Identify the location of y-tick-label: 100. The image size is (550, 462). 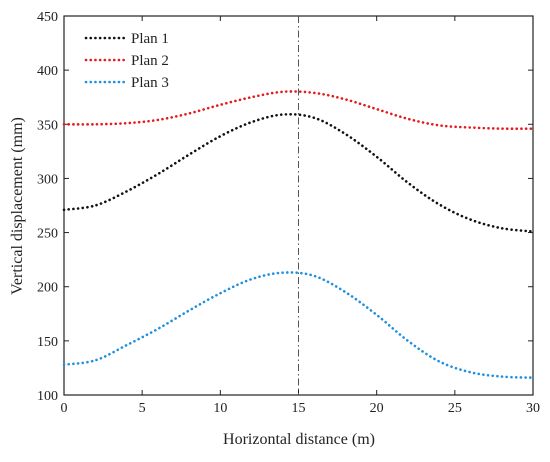
(47, 396).